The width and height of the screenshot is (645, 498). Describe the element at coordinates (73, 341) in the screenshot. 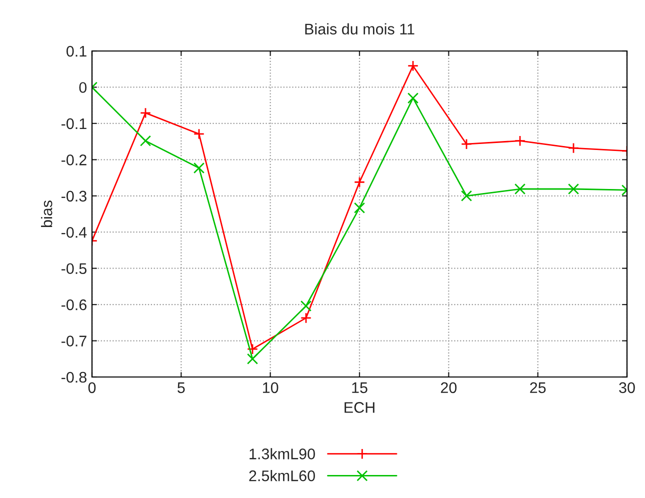

I see `y-tick-label: -0.7` at that location.